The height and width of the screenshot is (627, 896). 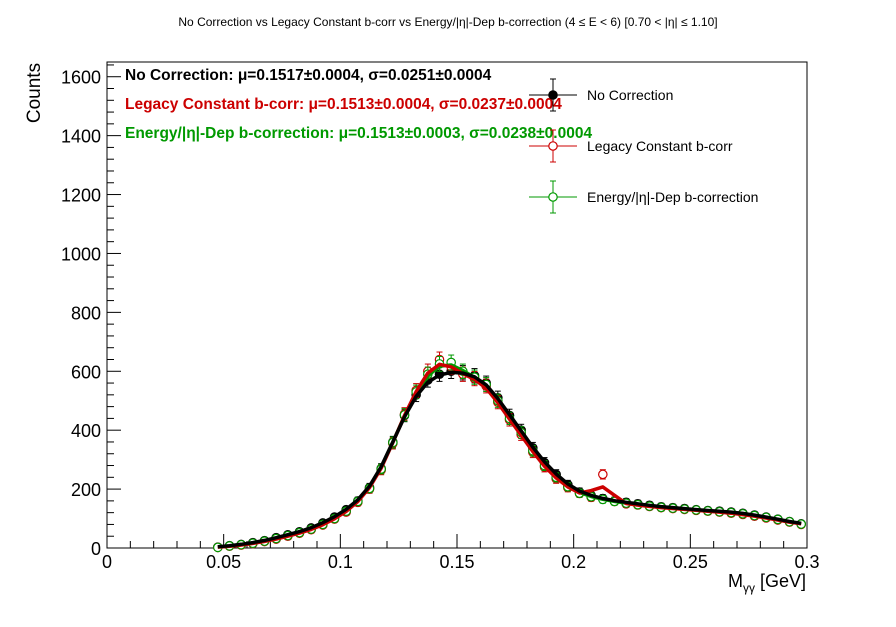 What do you see at coordinates (216, 104) in the screenshot?
I see `fit-result-label: Legacy Constant b-corr:` at bounding box center [216, 104].